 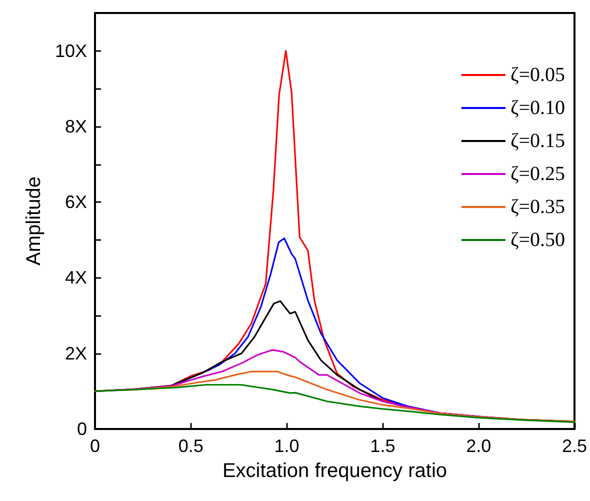 I want to click on y-tick-label: 6X, so click(x=75, y=202).